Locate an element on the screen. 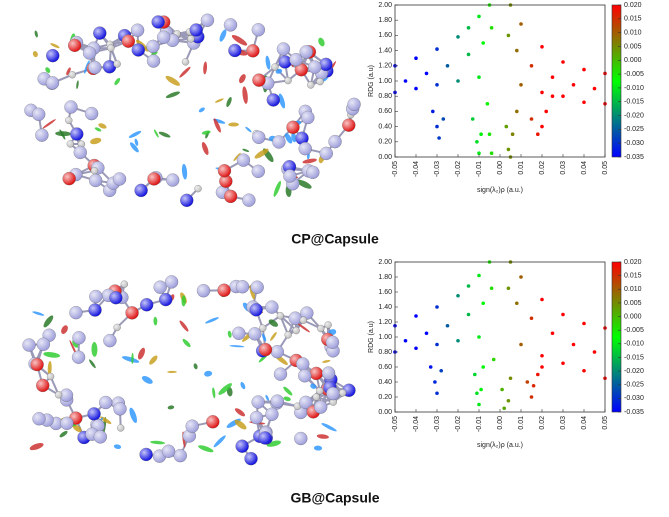 The height and width of the screenshot is (517, 669). y-tick-label: 0.00 is located at coordinates (385, 157).